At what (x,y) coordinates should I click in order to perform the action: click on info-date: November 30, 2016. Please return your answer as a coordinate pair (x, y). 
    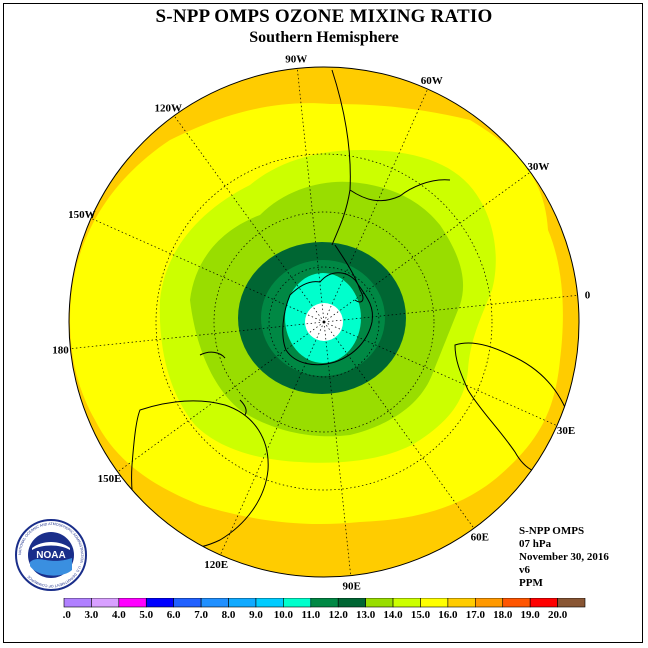
    Looking at the image, I should click on (564, 557).